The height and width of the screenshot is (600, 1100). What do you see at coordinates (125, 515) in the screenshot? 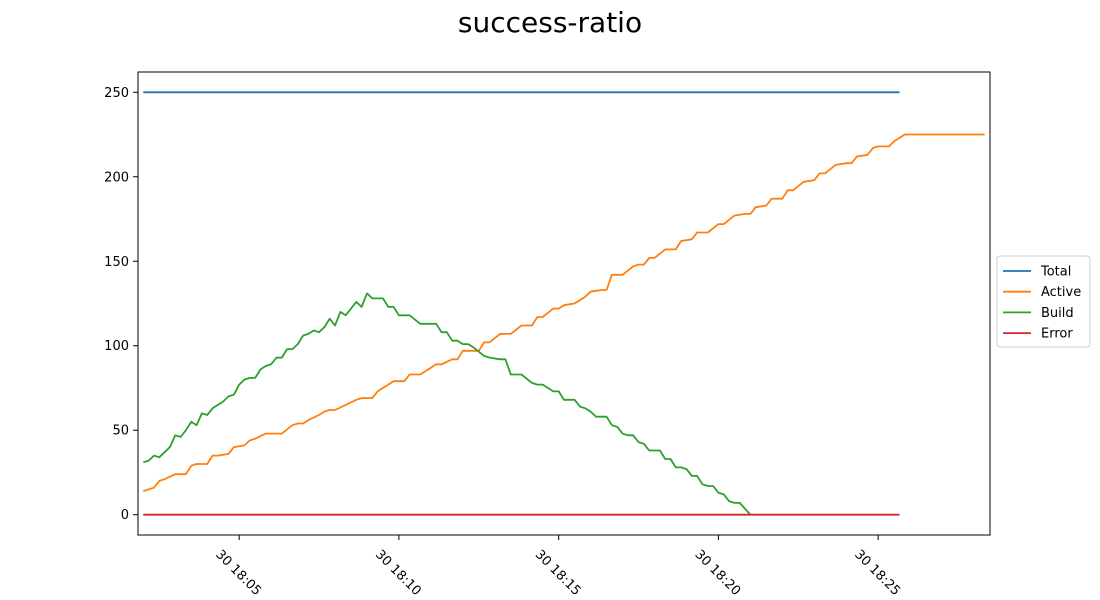
I see `y-tick-label: 0` at bounding box center [125, 515].